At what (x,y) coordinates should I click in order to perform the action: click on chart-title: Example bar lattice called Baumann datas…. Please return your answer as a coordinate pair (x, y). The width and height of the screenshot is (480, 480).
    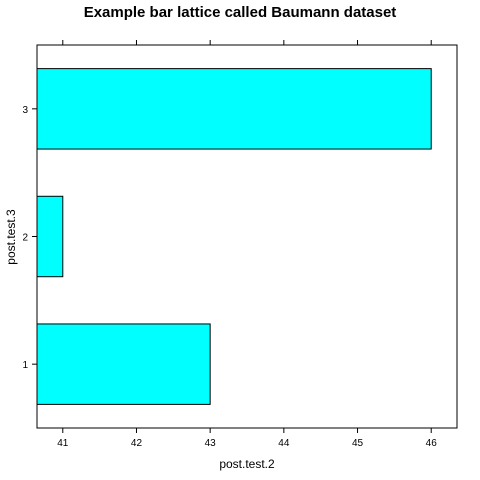
    Looking at the image, I should click on (240, 12).